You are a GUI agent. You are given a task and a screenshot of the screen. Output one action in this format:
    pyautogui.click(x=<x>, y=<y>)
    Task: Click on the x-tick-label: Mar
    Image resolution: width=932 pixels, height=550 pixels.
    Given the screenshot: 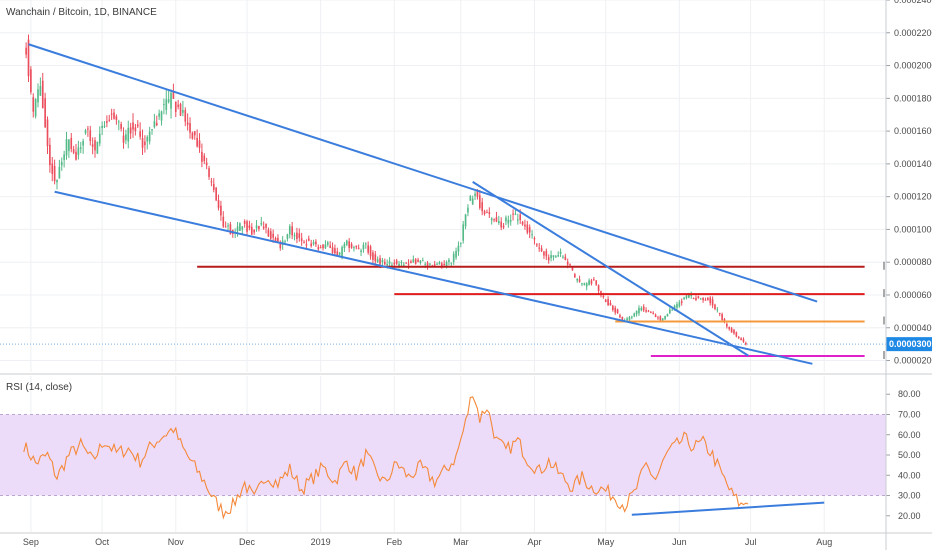 What is the action you would take?
    pyautogui.click(x=461, y=542)
    